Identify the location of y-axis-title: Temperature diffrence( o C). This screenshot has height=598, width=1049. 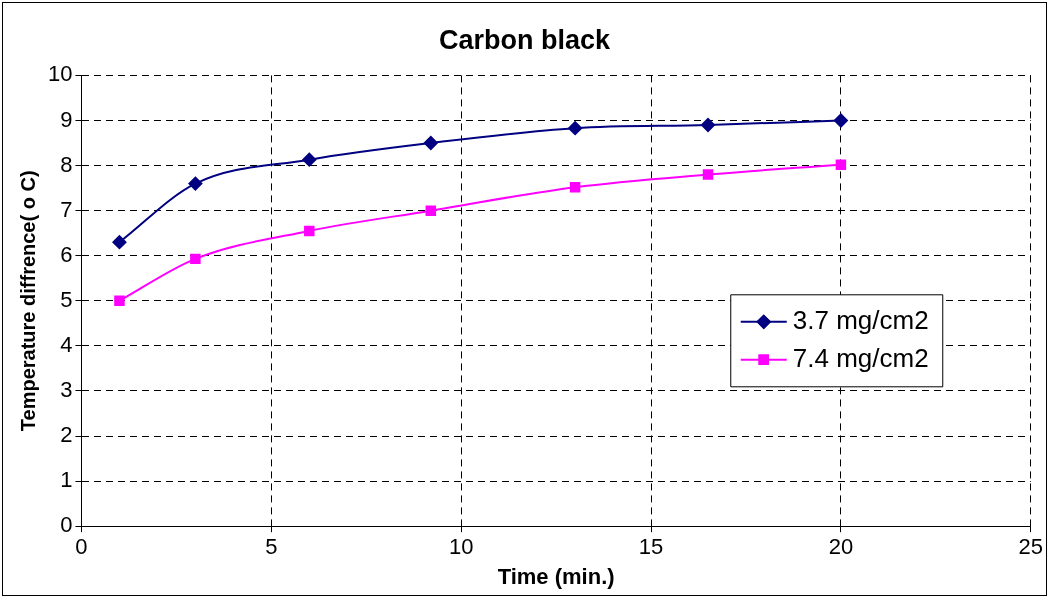
(27, 301).